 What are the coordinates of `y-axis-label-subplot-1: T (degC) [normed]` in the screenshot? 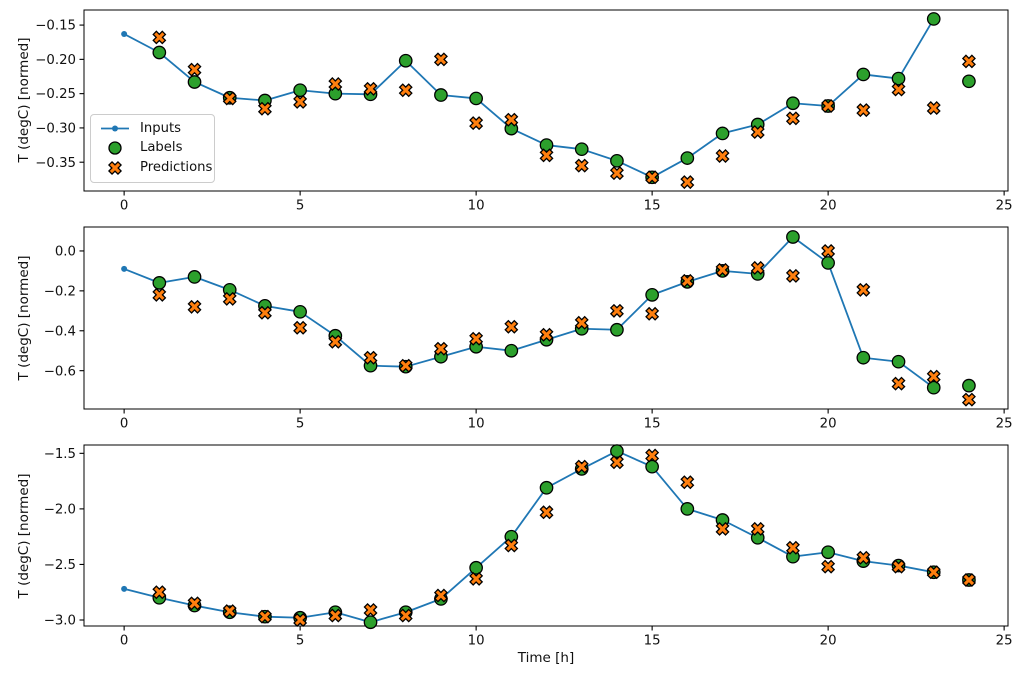 It's located at (24, 100).